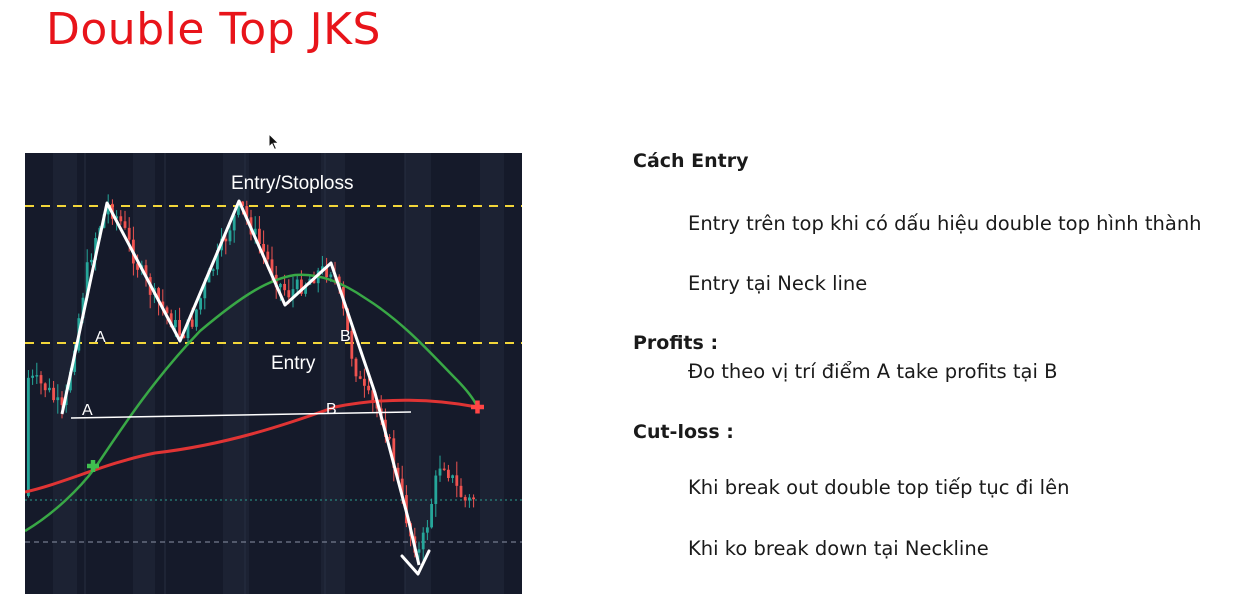  I want to click on entry-heading: Cách Entry, so click(691, 161).